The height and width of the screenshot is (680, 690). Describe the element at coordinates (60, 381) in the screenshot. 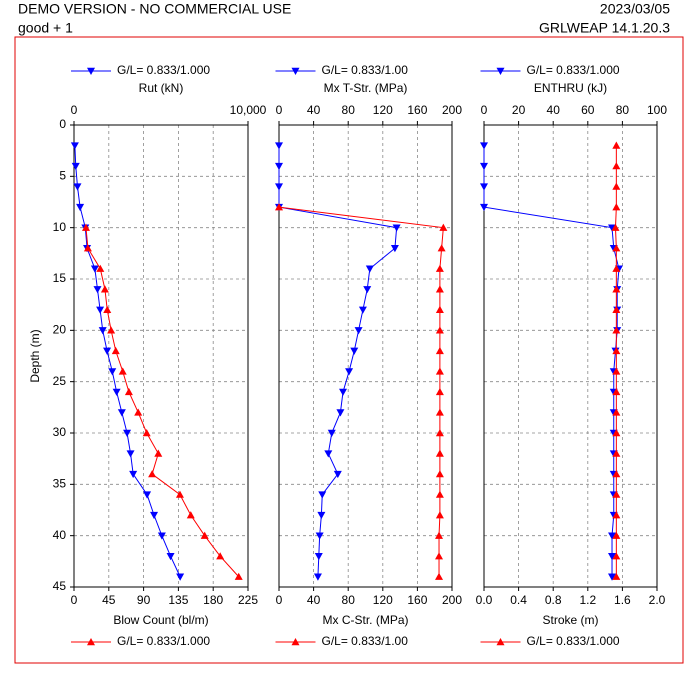

I see `y-tick-label: 25` at that location.